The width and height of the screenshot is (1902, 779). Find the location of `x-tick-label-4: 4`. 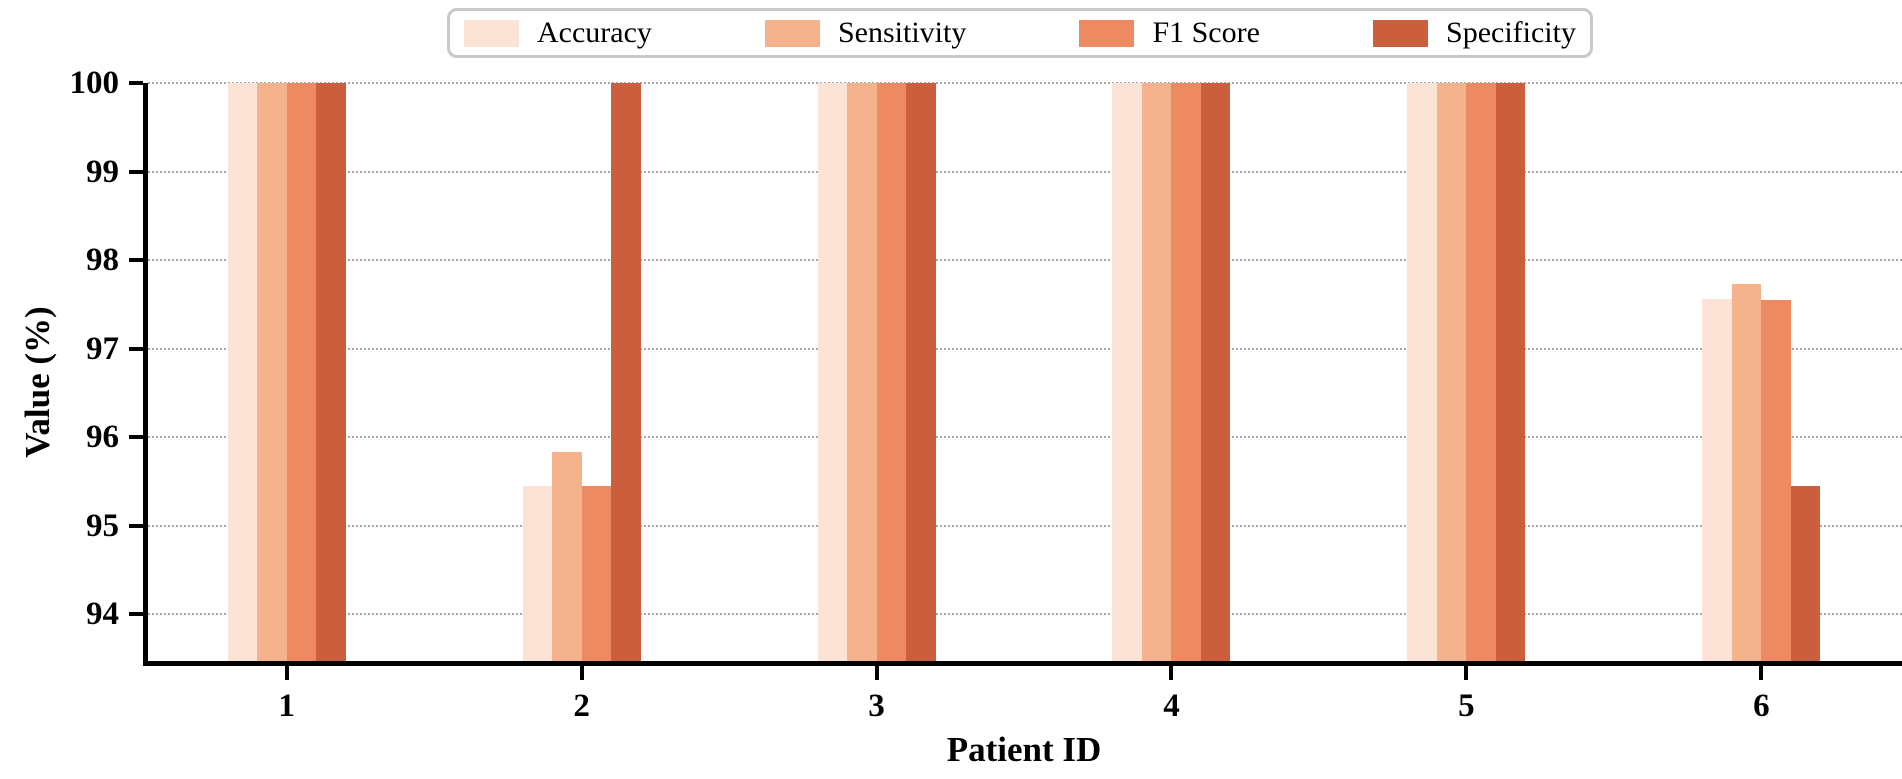

x-tick-label-4: 4 is located at coordinates (1171, 706).